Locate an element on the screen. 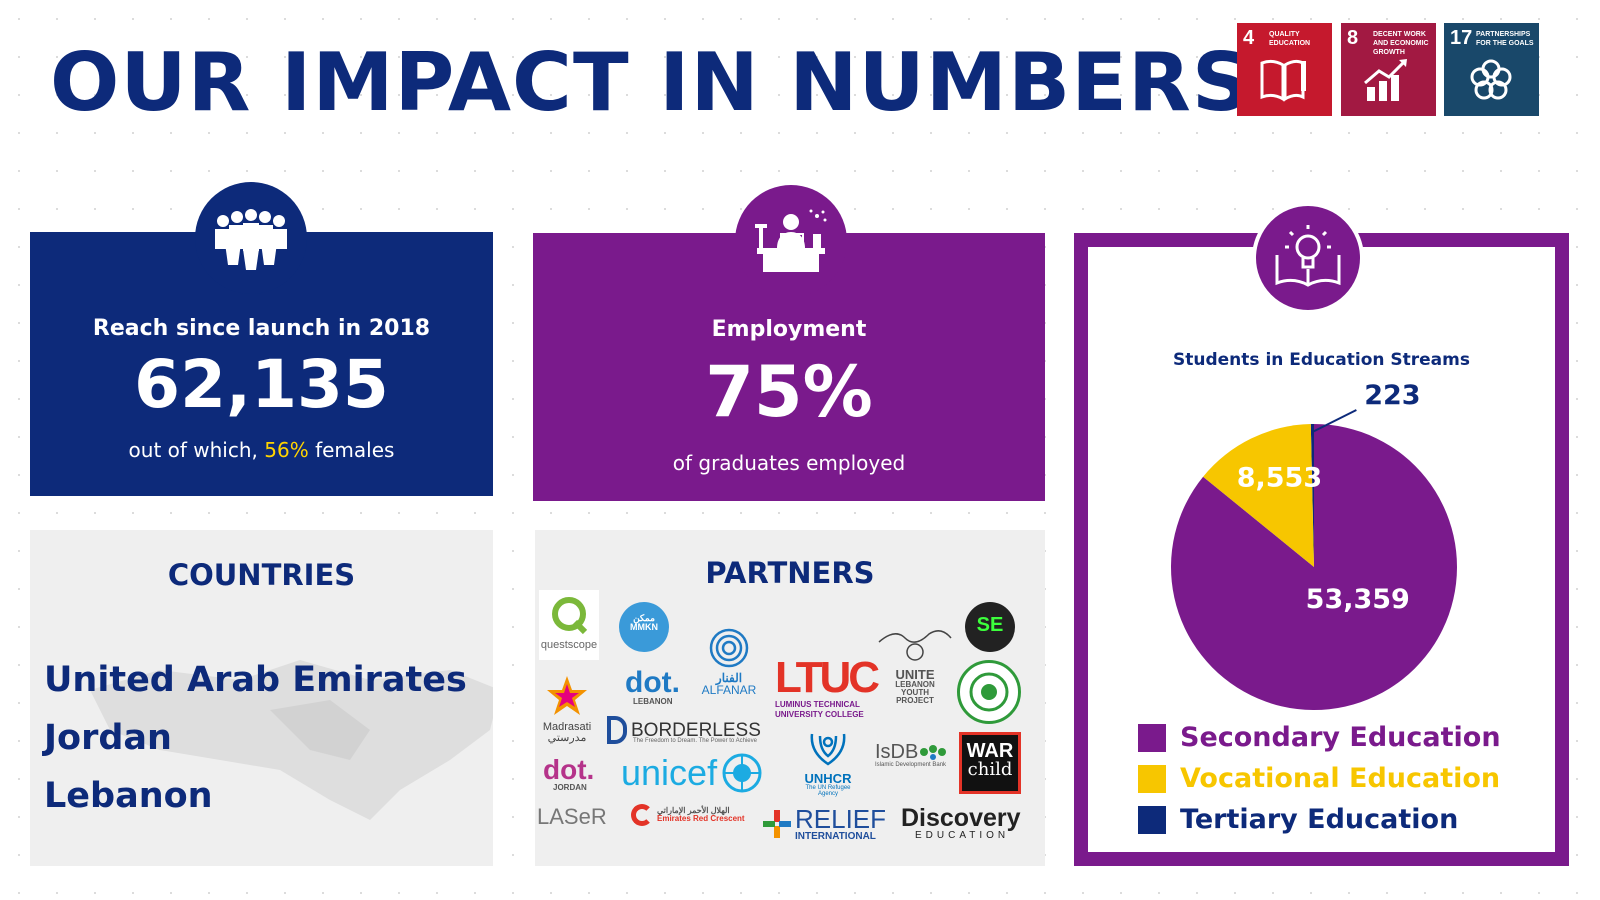  countries-title: COUNTRIES is located at coordinates (261, 575).